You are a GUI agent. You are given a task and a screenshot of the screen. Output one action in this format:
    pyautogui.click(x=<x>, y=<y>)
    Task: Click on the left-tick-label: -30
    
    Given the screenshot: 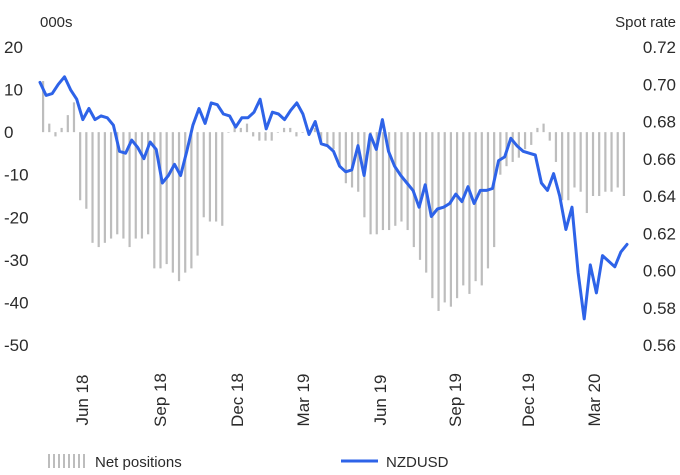 What is the action you would take?
    pyautogui.click(x=16, y=260)
    